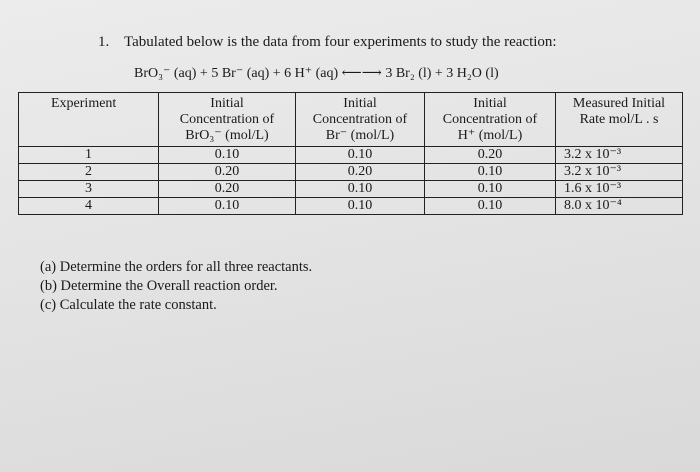 The width and height of the screenshot is (700, 472). I want to click on header-br-line2: Concentration of, so click(360, 119).